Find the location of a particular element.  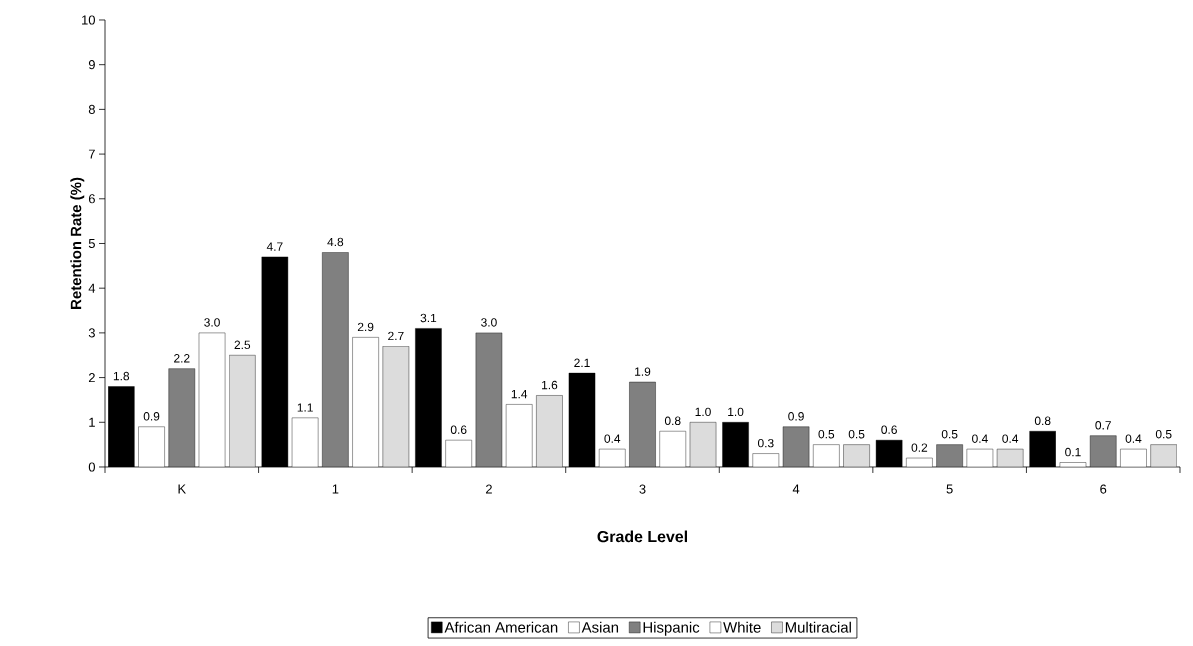

data-label: 0.1 is located at coordinates (1073, 452).